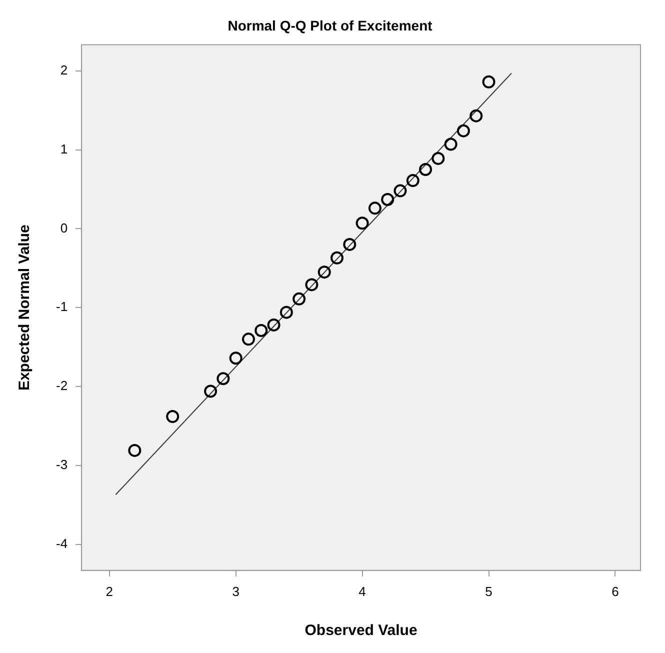  Describe the element at coordinates (236, 591) in the screenshot. I see `x-tick-label: 3` at that location.